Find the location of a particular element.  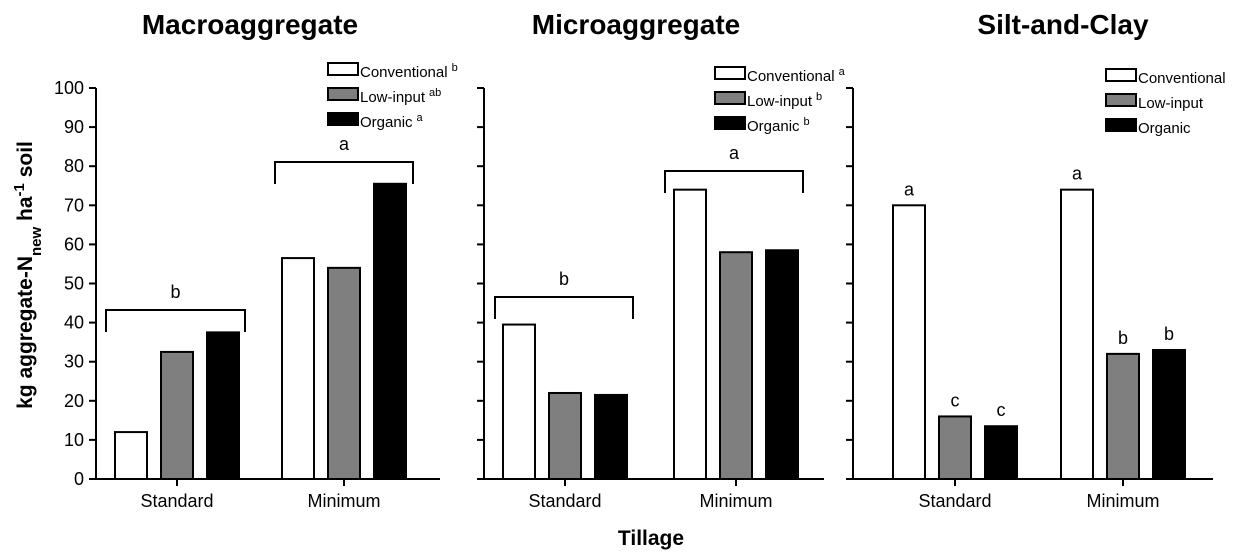

y-axis-label-part: ha is located at coordinates (25, 211).